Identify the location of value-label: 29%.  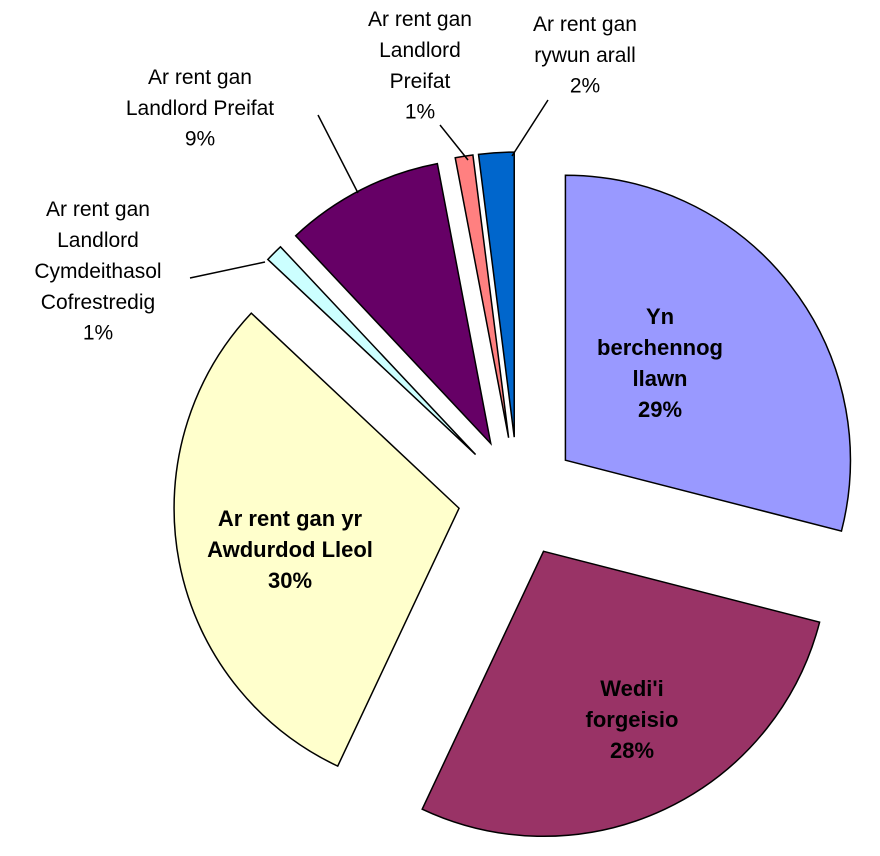
(660, 409).